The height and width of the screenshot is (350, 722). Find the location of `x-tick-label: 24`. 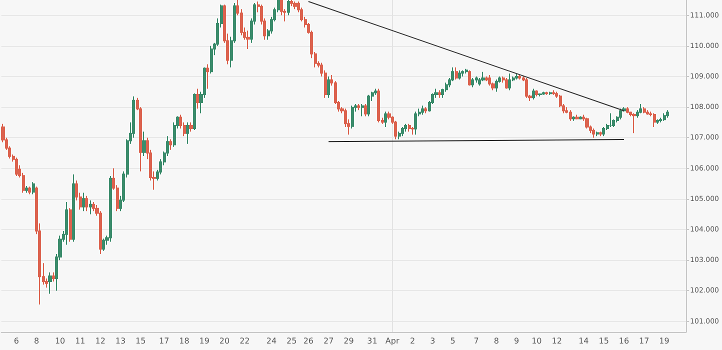

x-tick-label: 24 is located at coordinates (271, 341).